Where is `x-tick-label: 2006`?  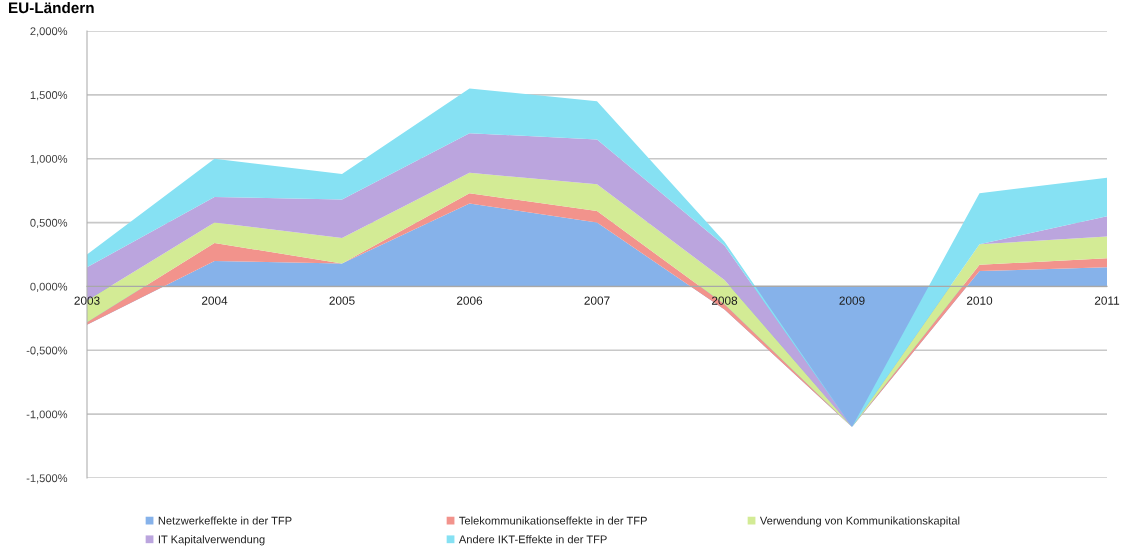 x-tick-label: 2006 is located at coordinates (469, 300).